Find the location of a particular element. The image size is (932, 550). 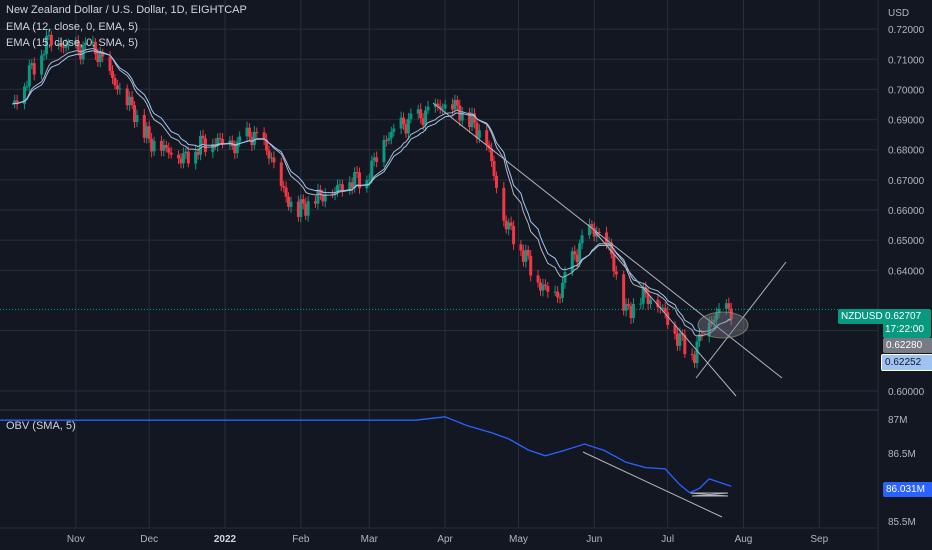

symbol-tag: NZDUSD is located at coordinates (862, 316).